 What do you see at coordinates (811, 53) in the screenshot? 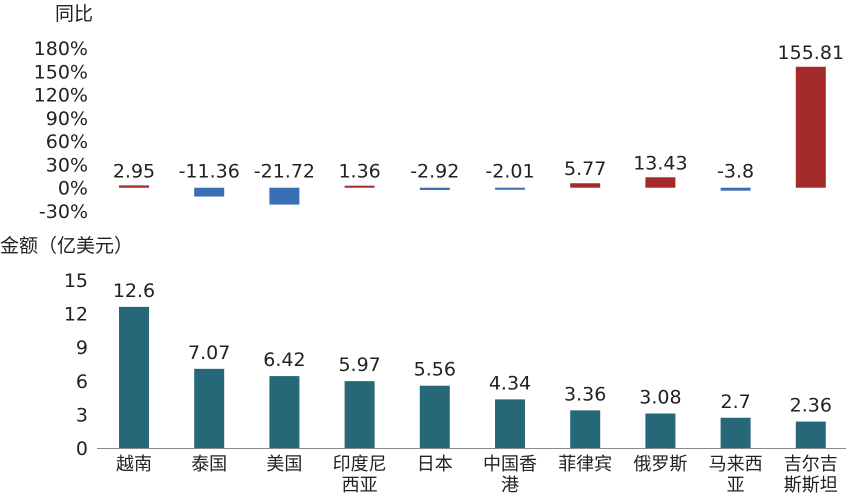
I see `yoy-value-label: 155.81` at bounding box center [811, 53].